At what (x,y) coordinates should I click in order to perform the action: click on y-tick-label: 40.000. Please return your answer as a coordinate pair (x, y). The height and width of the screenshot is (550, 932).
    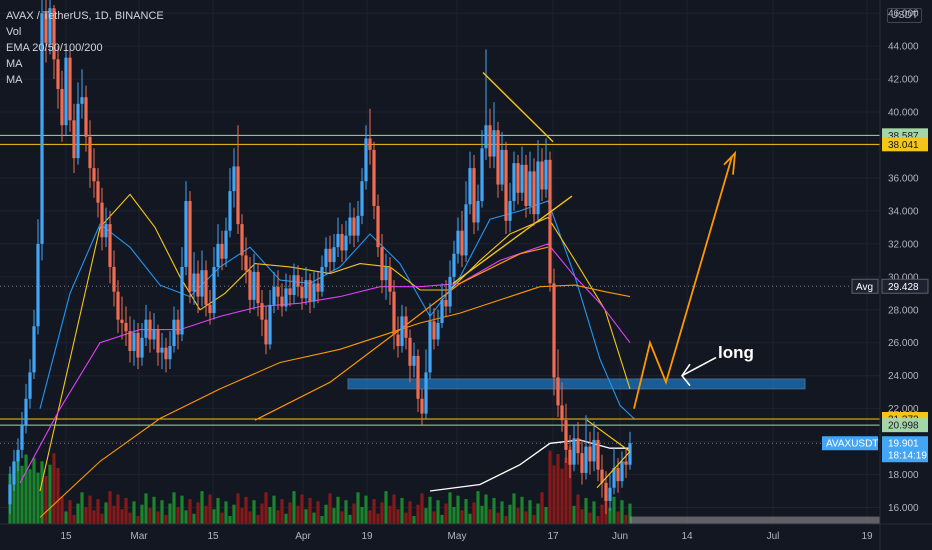
    Looking at the image, I should click on (903, 113).